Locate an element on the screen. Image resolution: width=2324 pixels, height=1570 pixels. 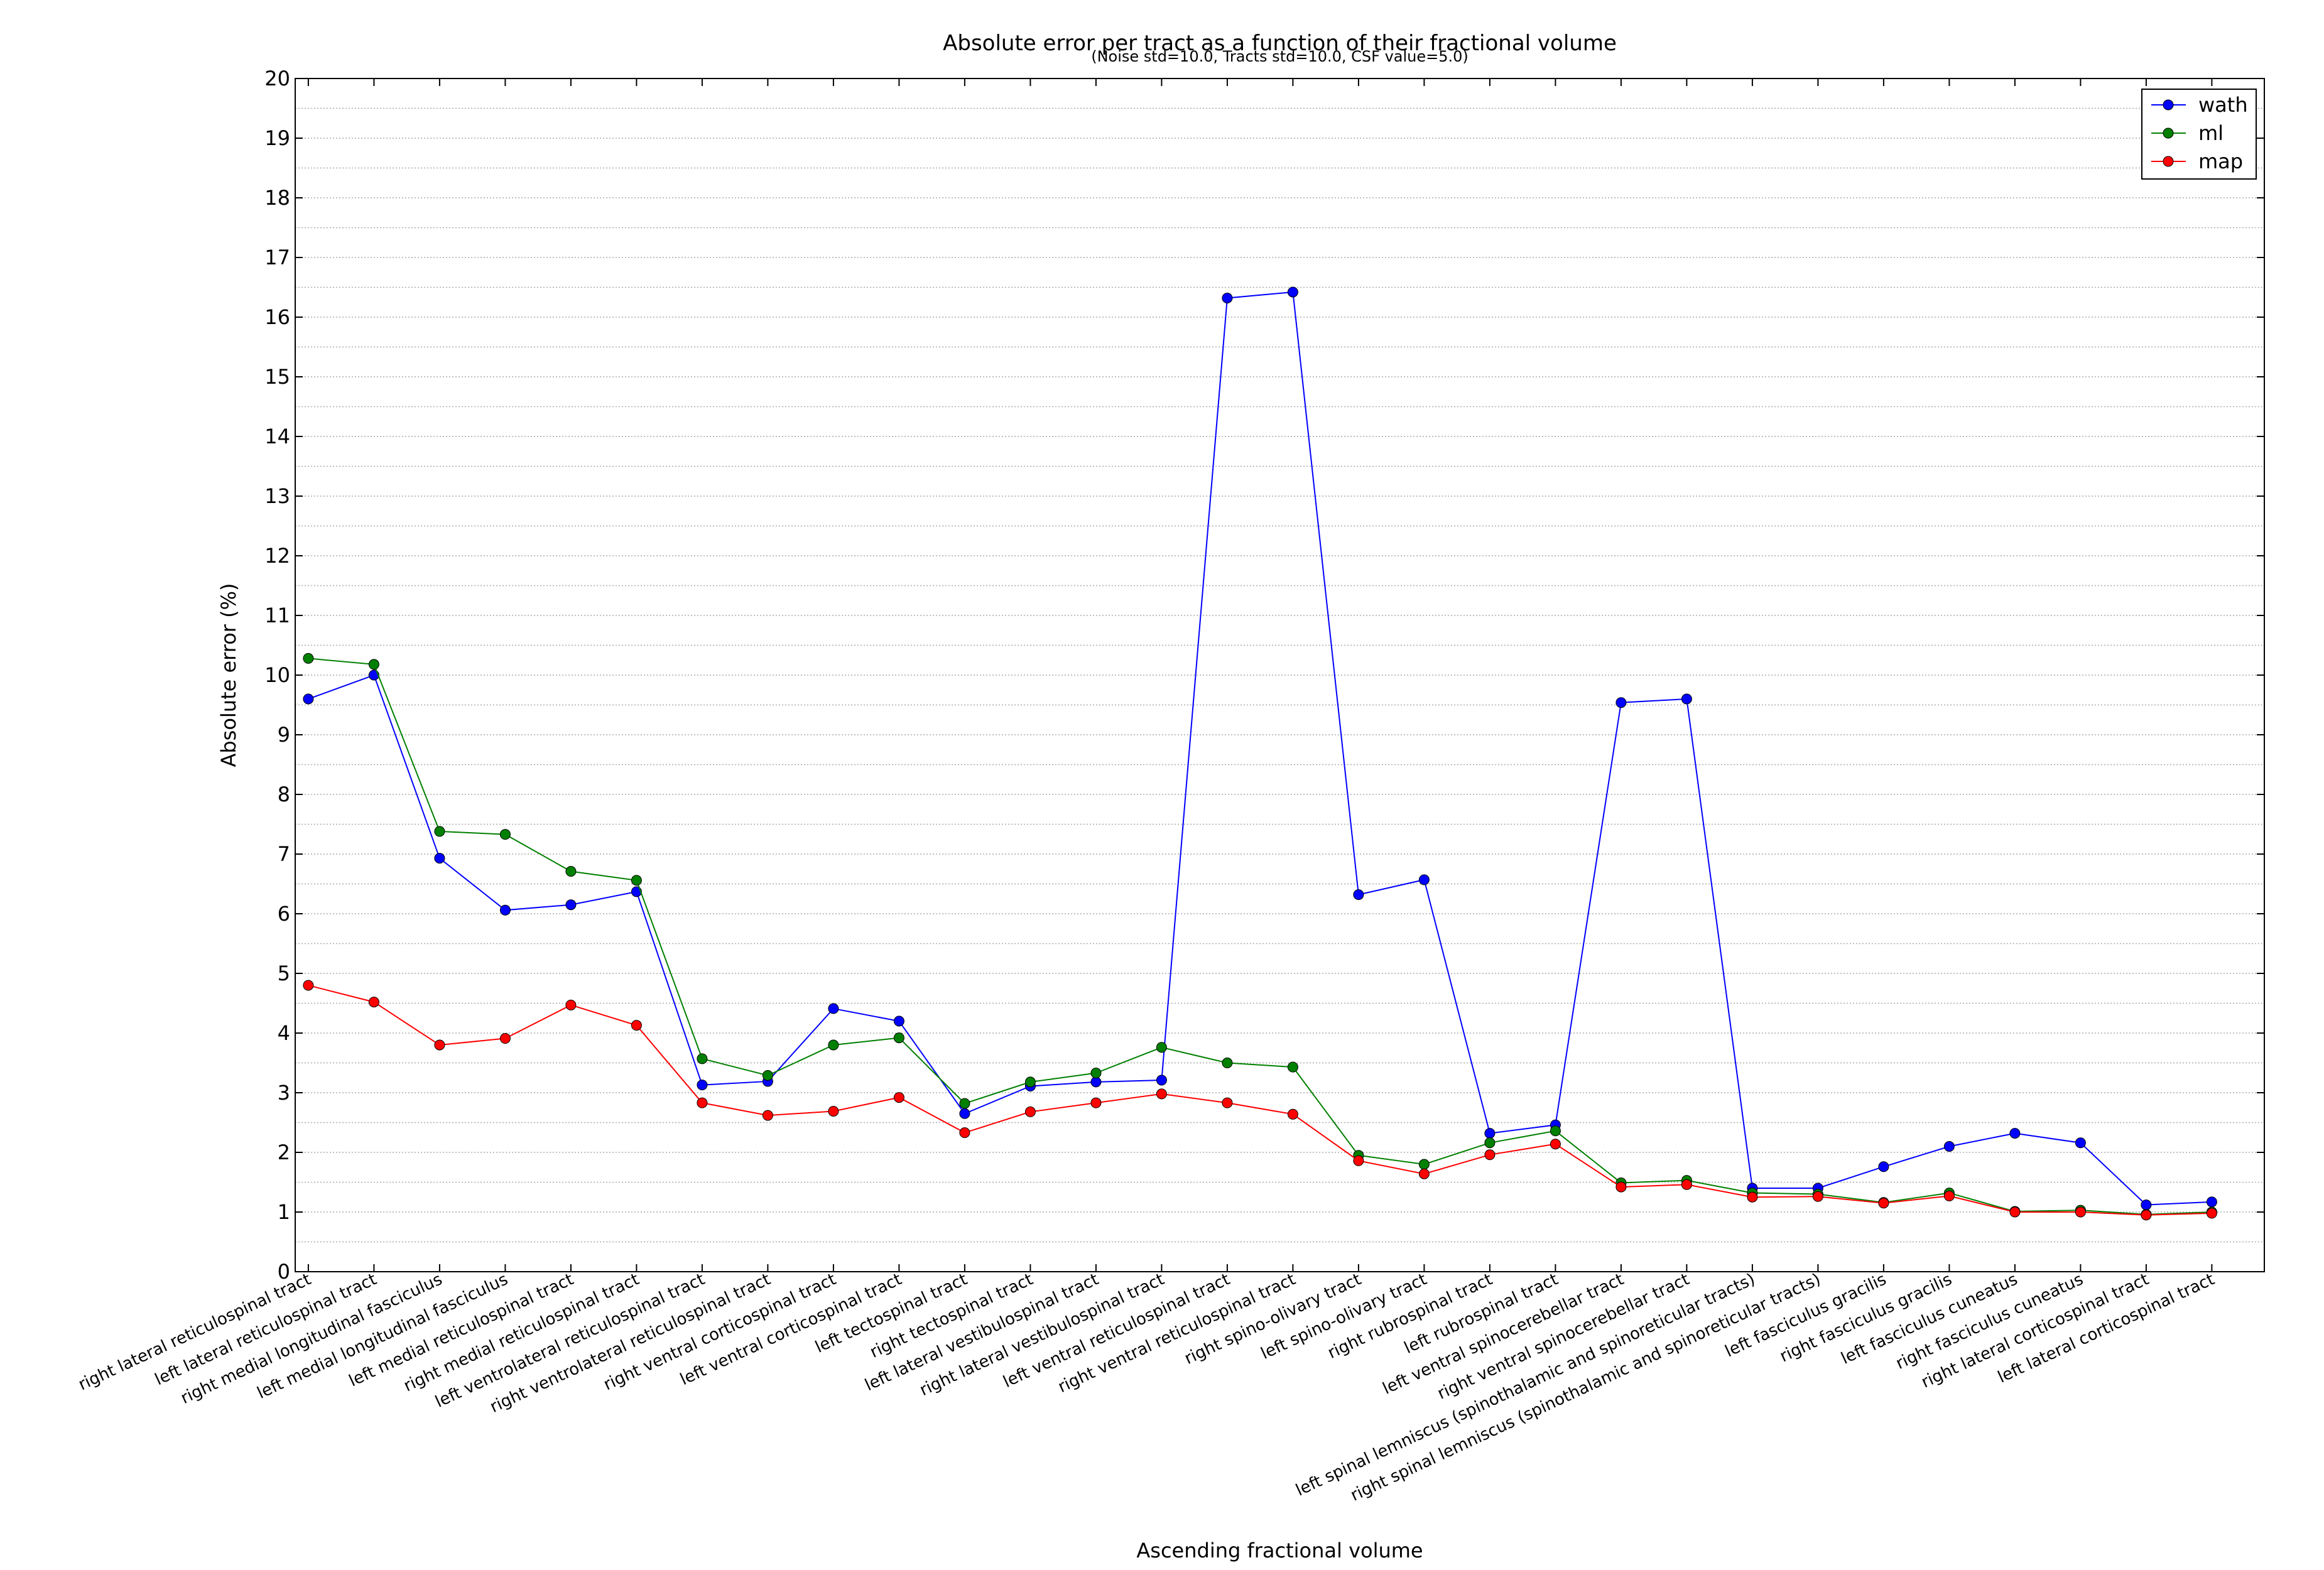
y-tick-label: 11 is located at coordinates (277, 616).